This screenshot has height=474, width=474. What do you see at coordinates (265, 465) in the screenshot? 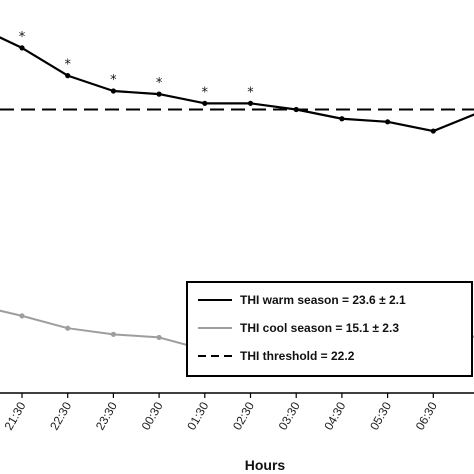
I see `x-axis-title: Hours` at bounding box center [265, 465].